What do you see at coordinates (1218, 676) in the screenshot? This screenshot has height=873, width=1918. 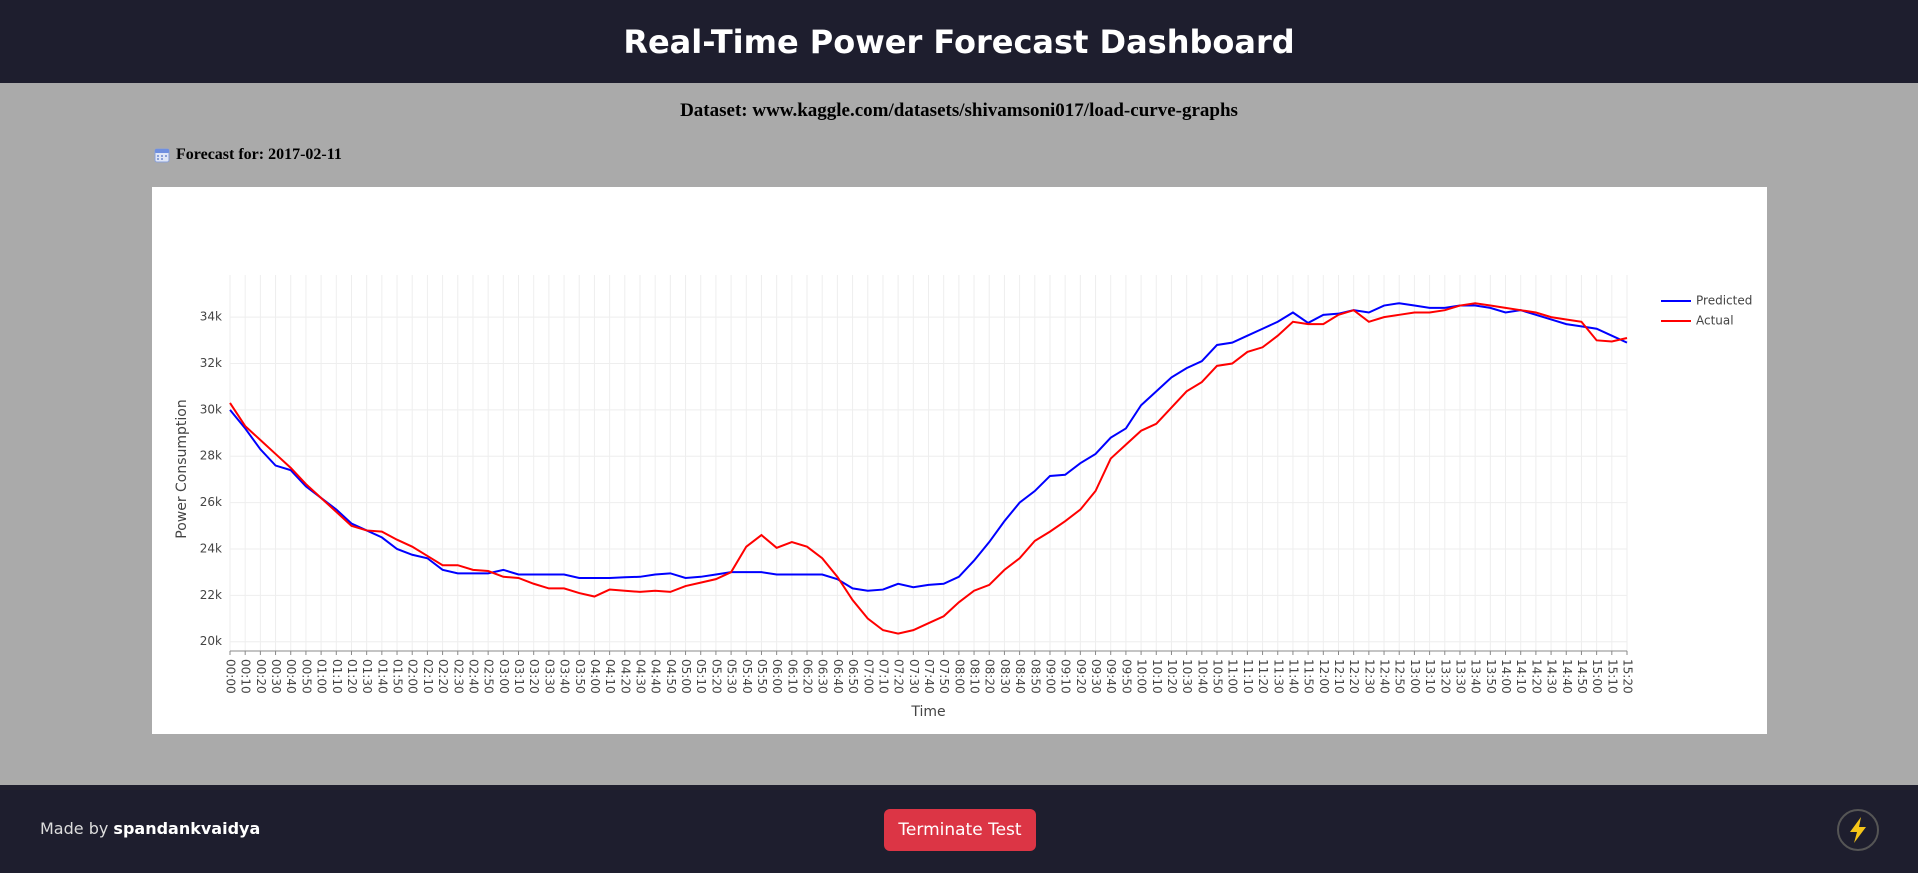 I see `x-tick-label: 10:50` at bounding box center [1218, 676].